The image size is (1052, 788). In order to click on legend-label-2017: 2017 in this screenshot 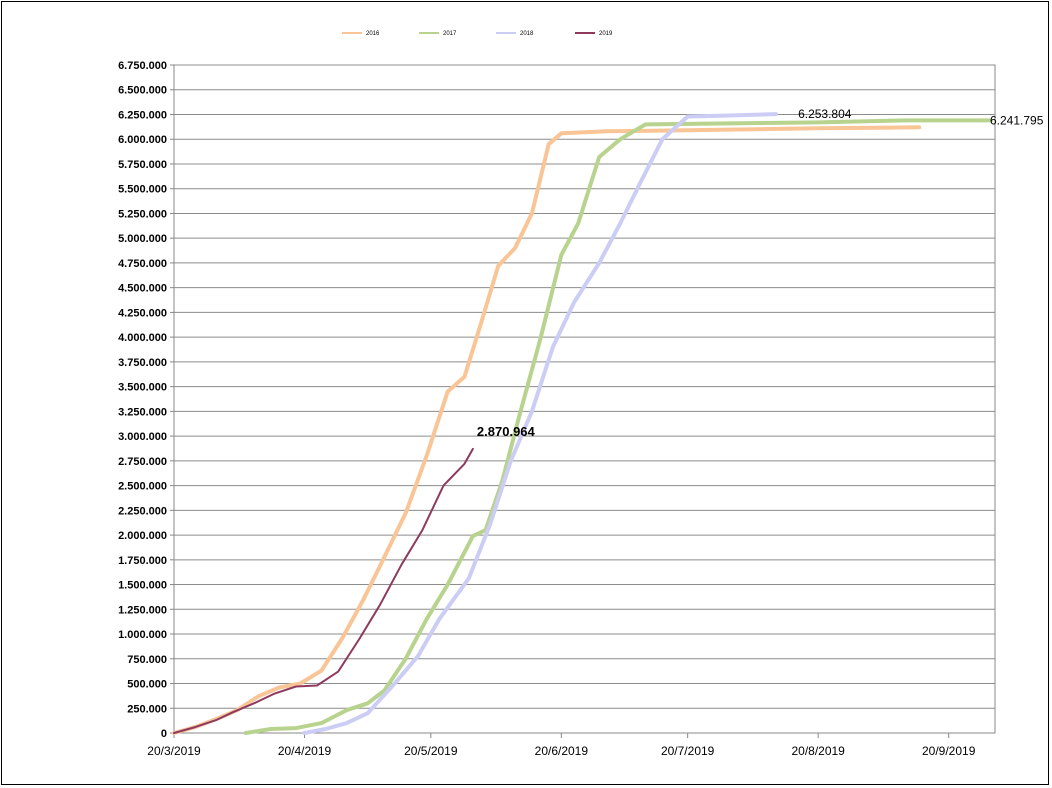, I will do `click(450, 34)`.